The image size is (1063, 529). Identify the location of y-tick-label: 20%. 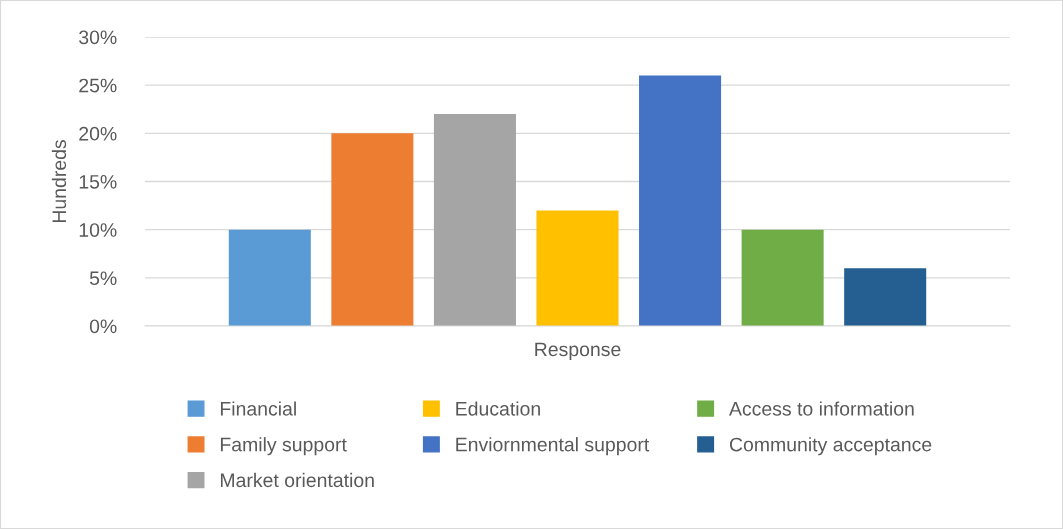
(98, 133).